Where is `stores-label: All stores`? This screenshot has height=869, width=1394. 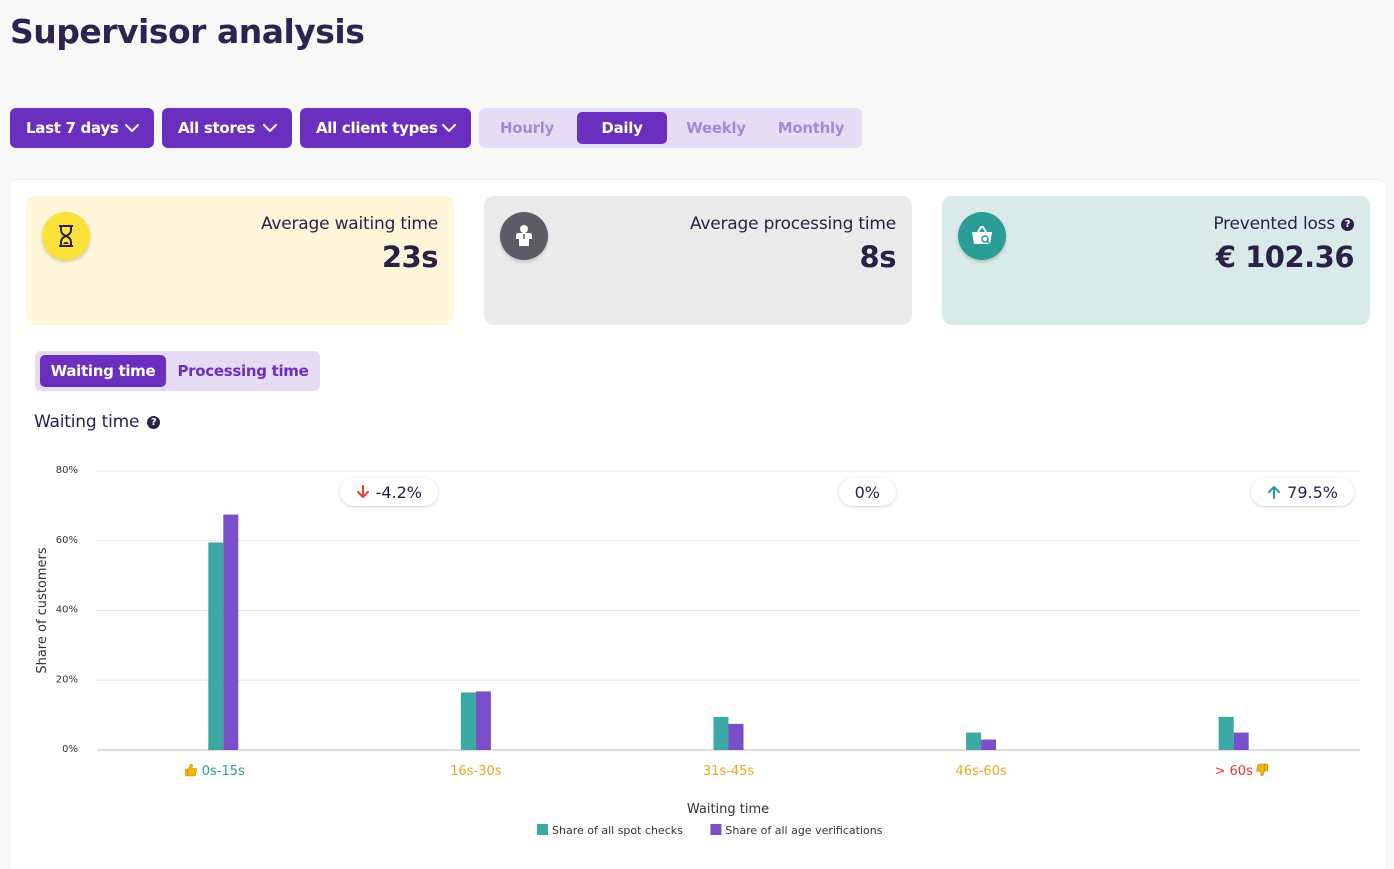 stores-label: All stores is located at coordinates (217, 128).